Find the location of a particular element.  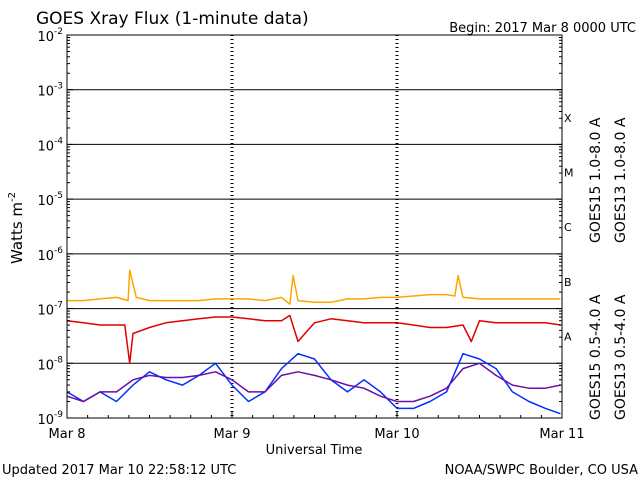

flare-class-c: C is located at coordinates (568, 227).